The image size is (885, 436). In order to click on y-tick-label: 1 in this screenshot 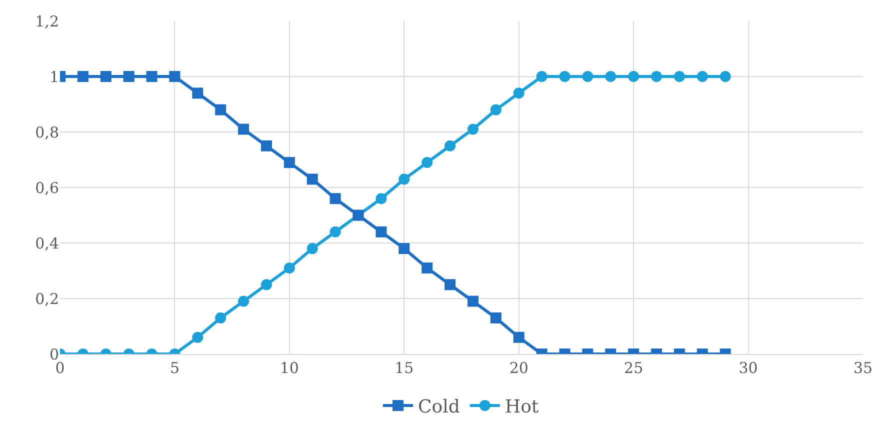, I will do `click(54, 77)`.